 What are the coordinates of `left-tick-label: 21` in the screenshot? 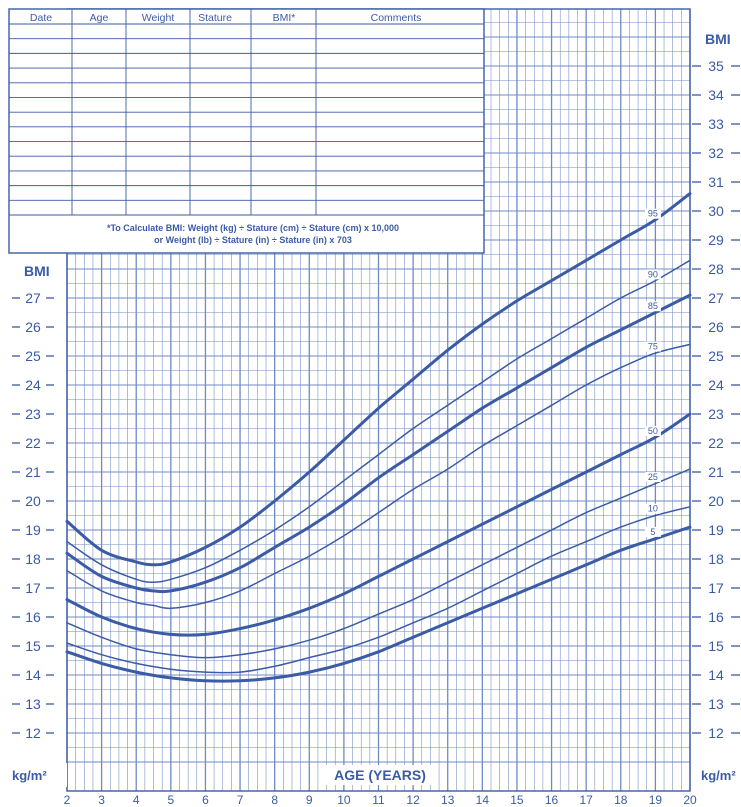 It's located at (33, 472).